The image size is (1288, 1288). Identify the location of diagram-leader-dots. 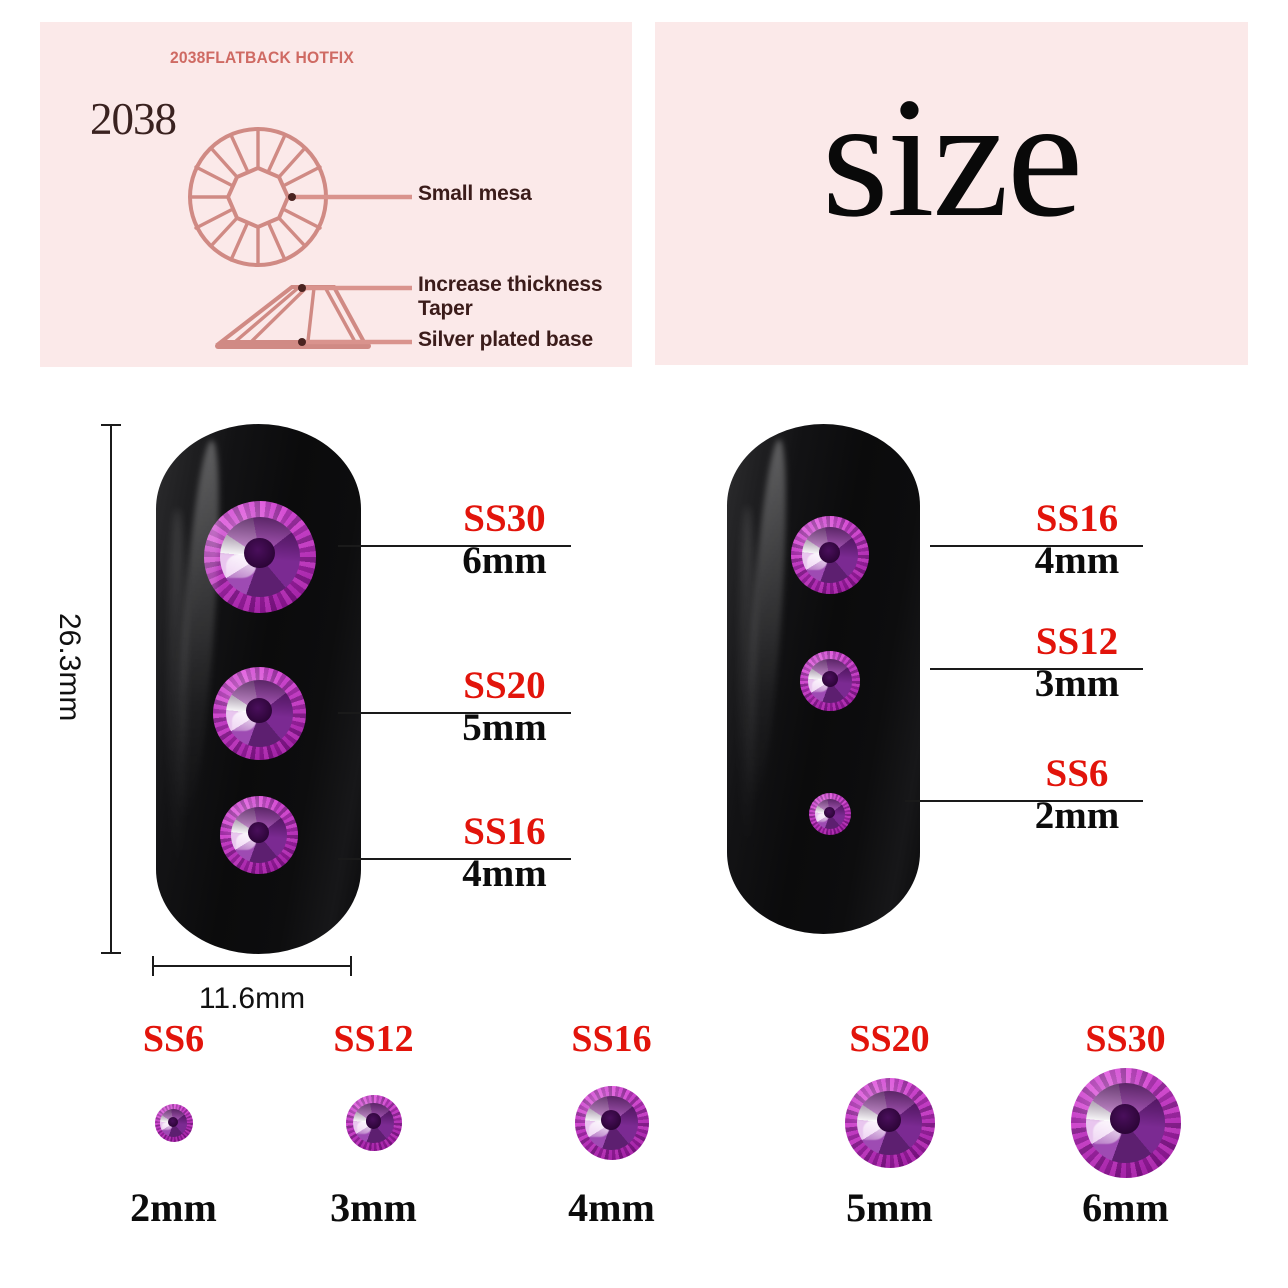
(297, 269).